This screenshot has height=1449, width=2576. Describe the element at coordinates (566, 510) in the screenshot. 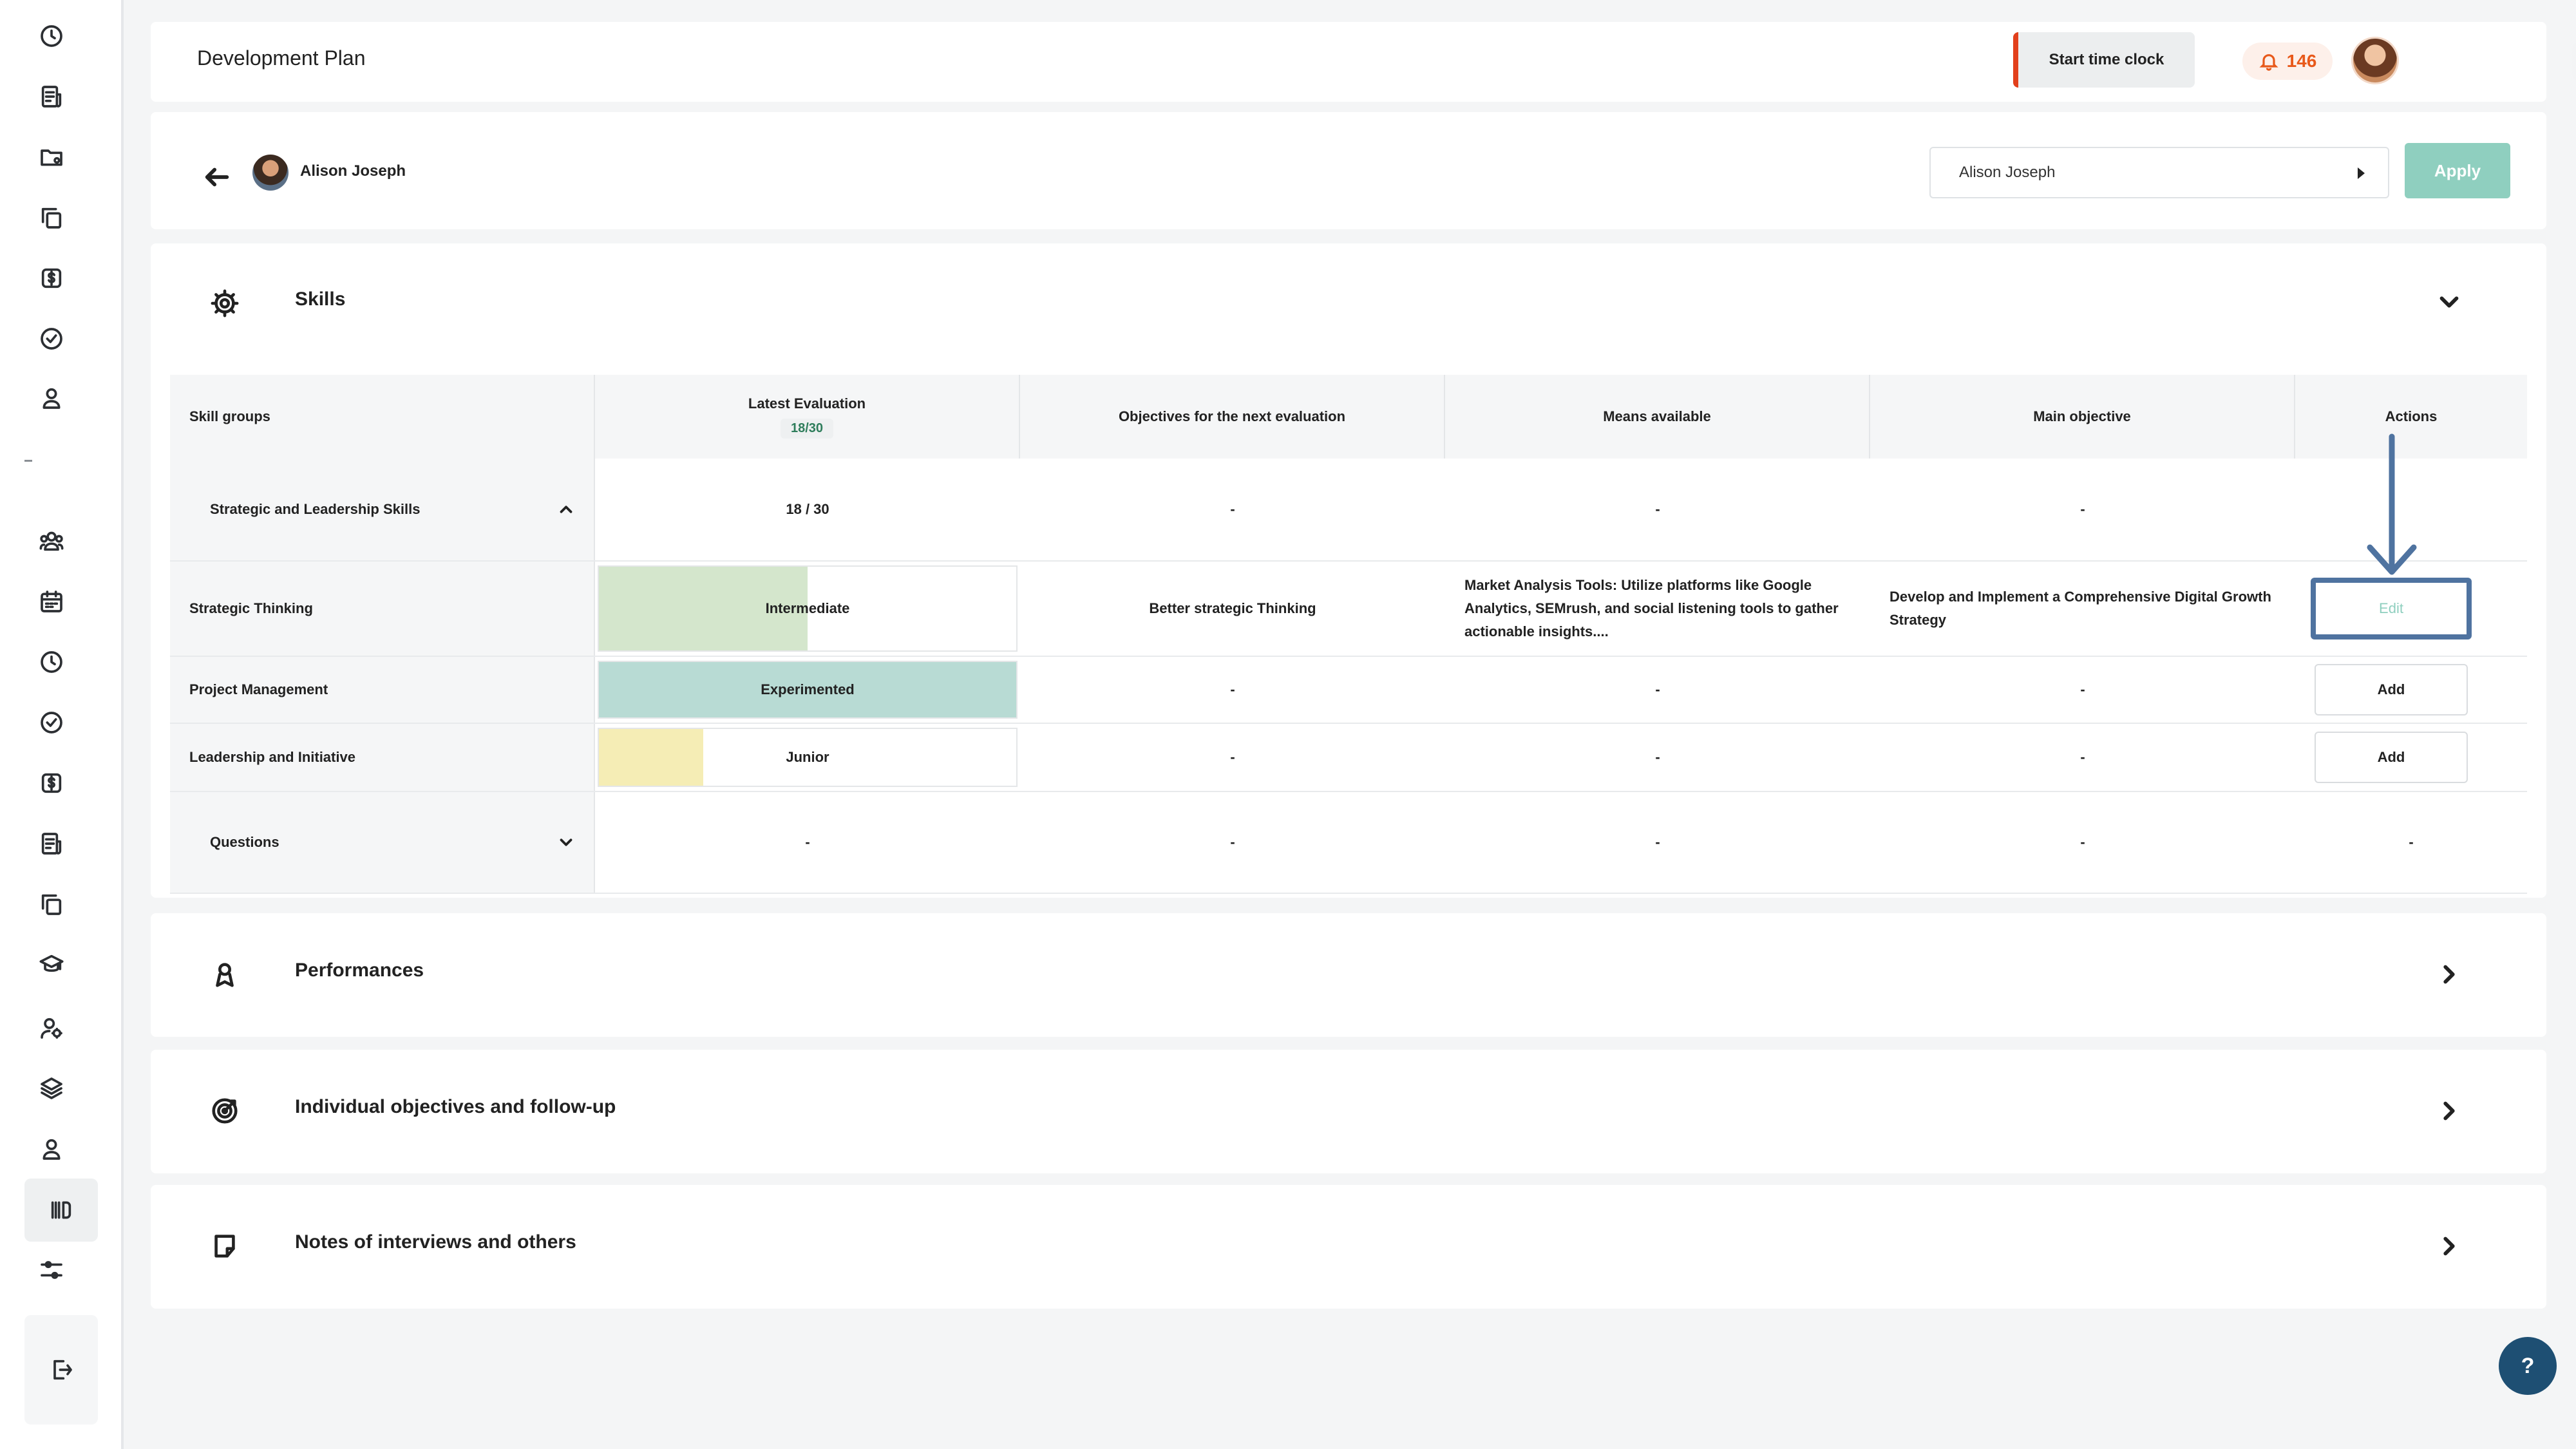

I see `chevron-up-icon` at that location.